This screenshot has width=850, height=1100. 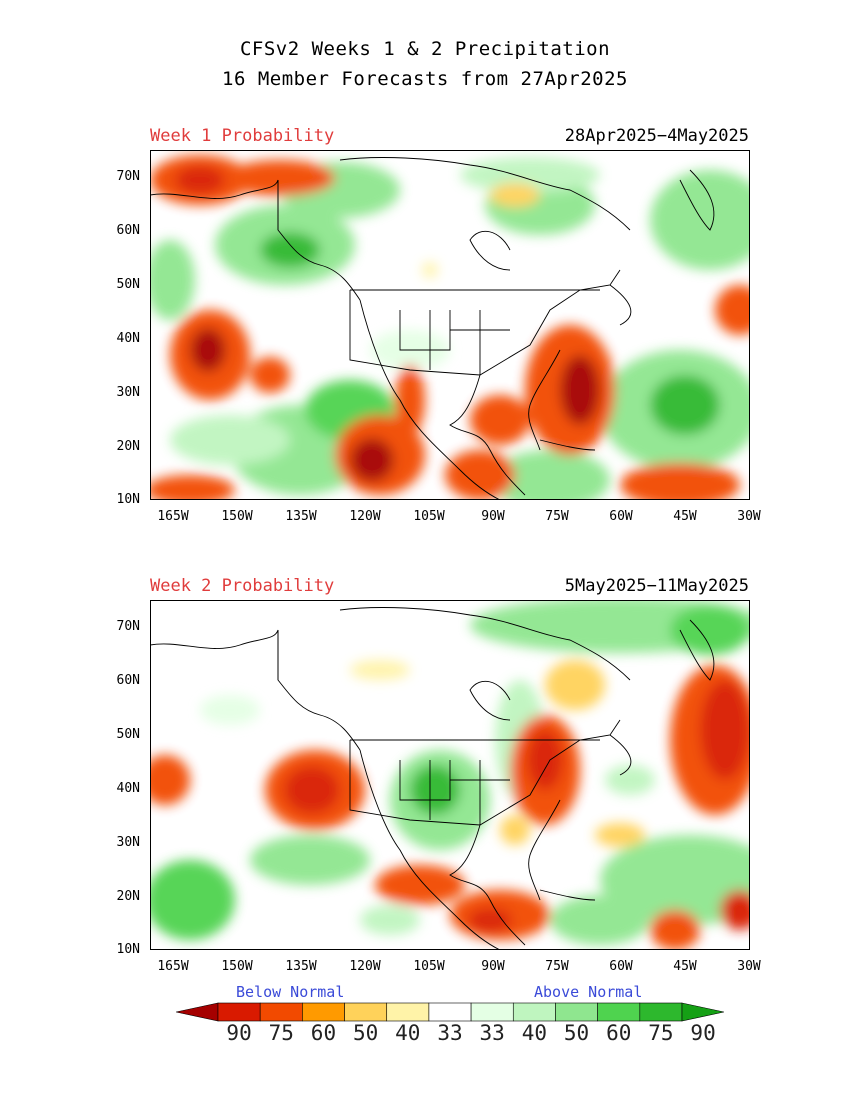 I want to click on legend-colorbar-svg, so click(x=450, y=1012).